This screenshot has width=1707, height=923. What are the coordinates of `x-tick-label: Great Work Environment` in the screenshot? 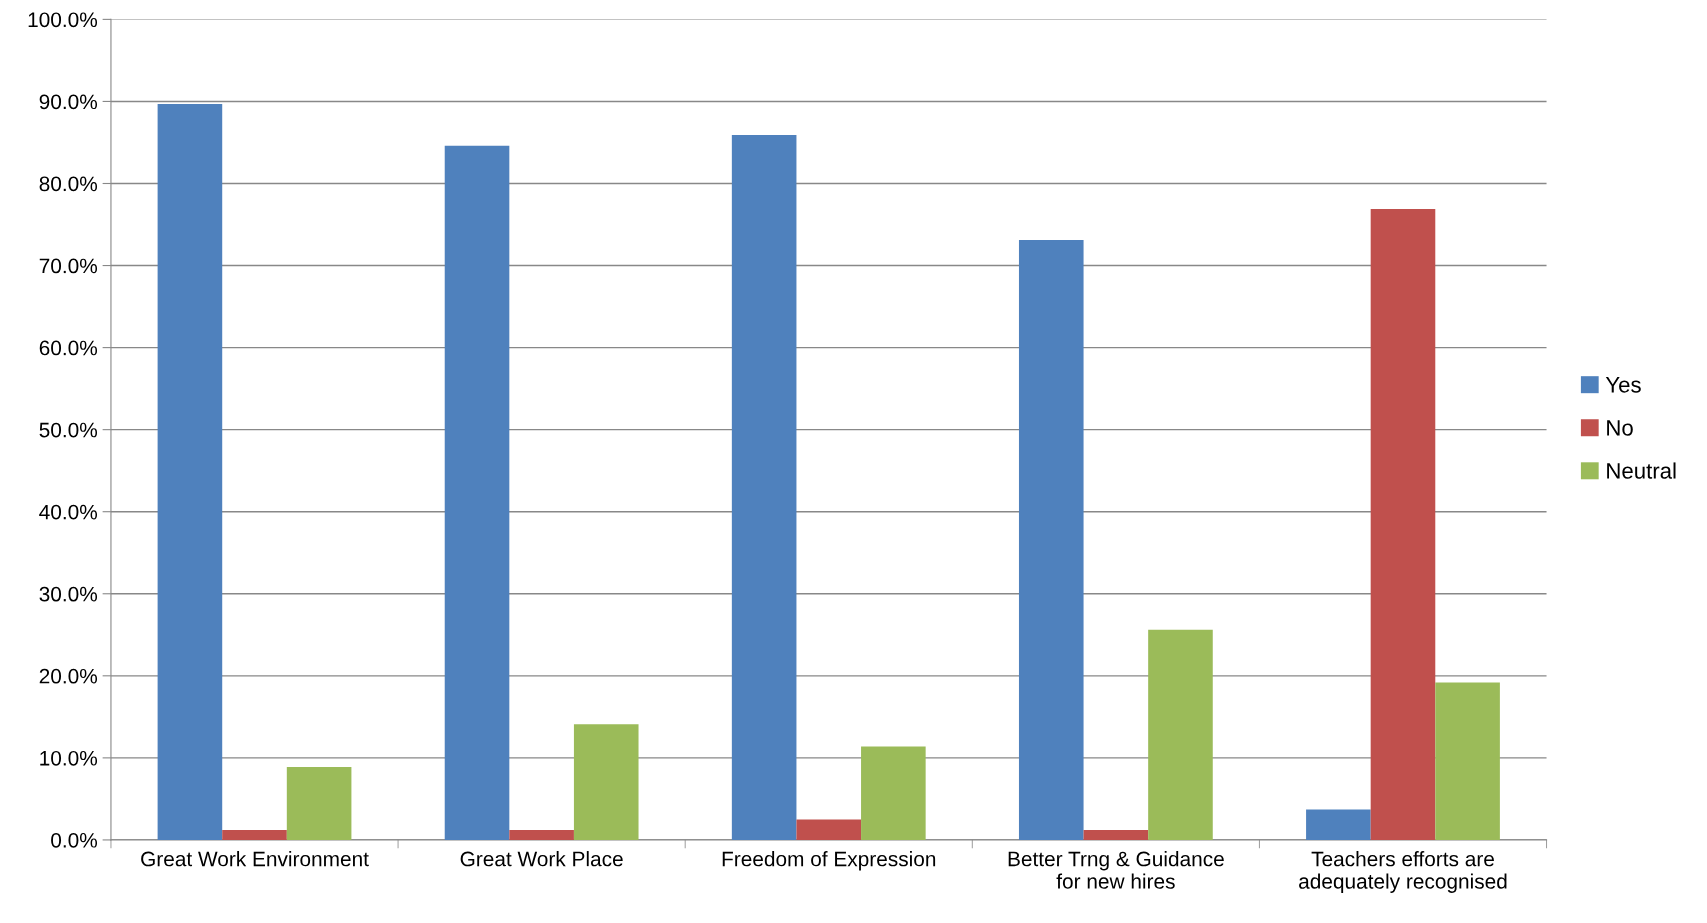 It's located at (255, 859).